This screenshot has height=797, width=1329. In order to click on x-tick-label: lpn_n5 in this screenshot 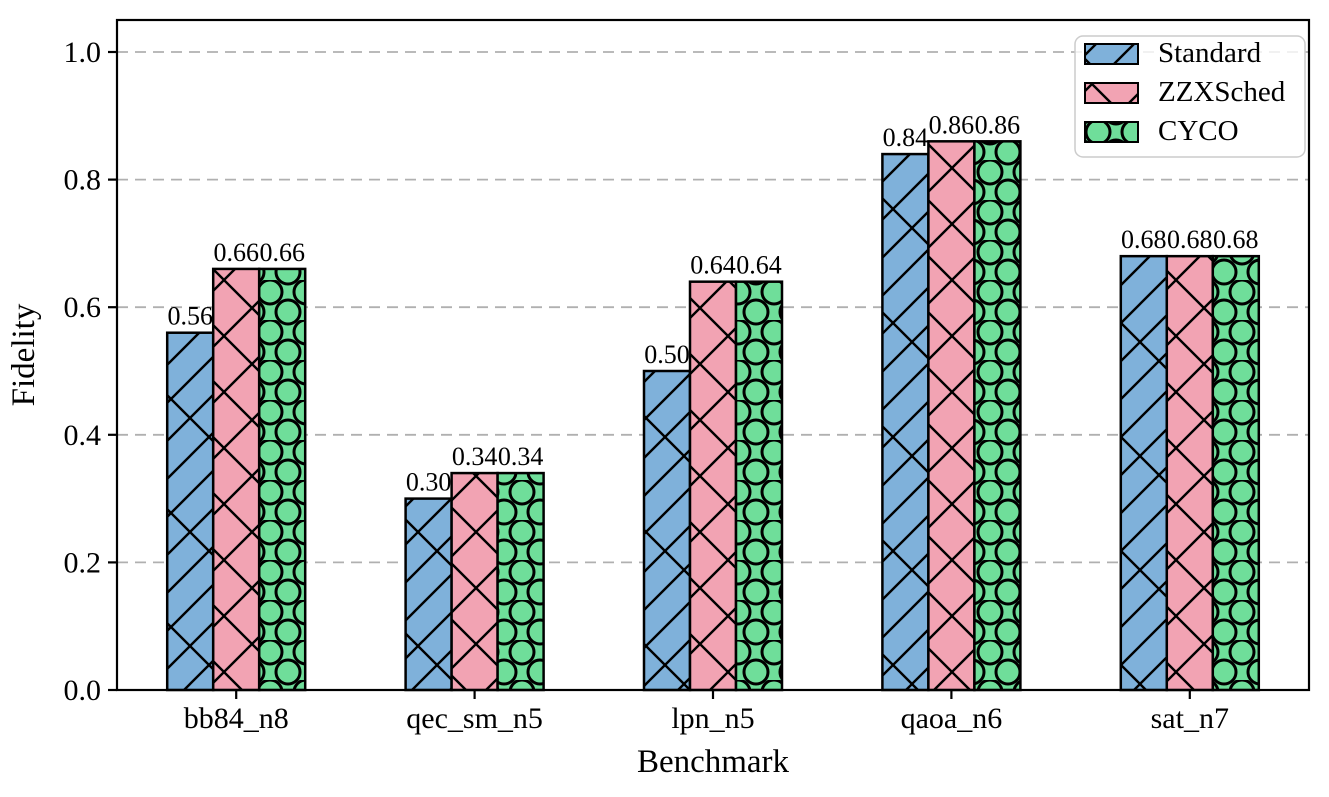, I will do `click(712, 718)`.